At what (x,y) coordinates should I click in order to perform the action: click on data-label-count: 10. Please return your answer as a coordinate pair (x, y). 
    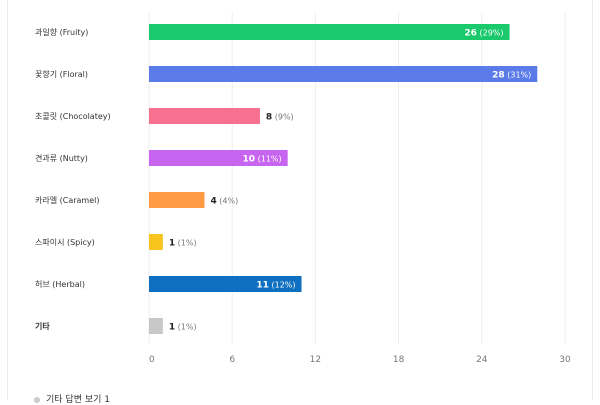
    Looking at the image, I should click on (249, 160).